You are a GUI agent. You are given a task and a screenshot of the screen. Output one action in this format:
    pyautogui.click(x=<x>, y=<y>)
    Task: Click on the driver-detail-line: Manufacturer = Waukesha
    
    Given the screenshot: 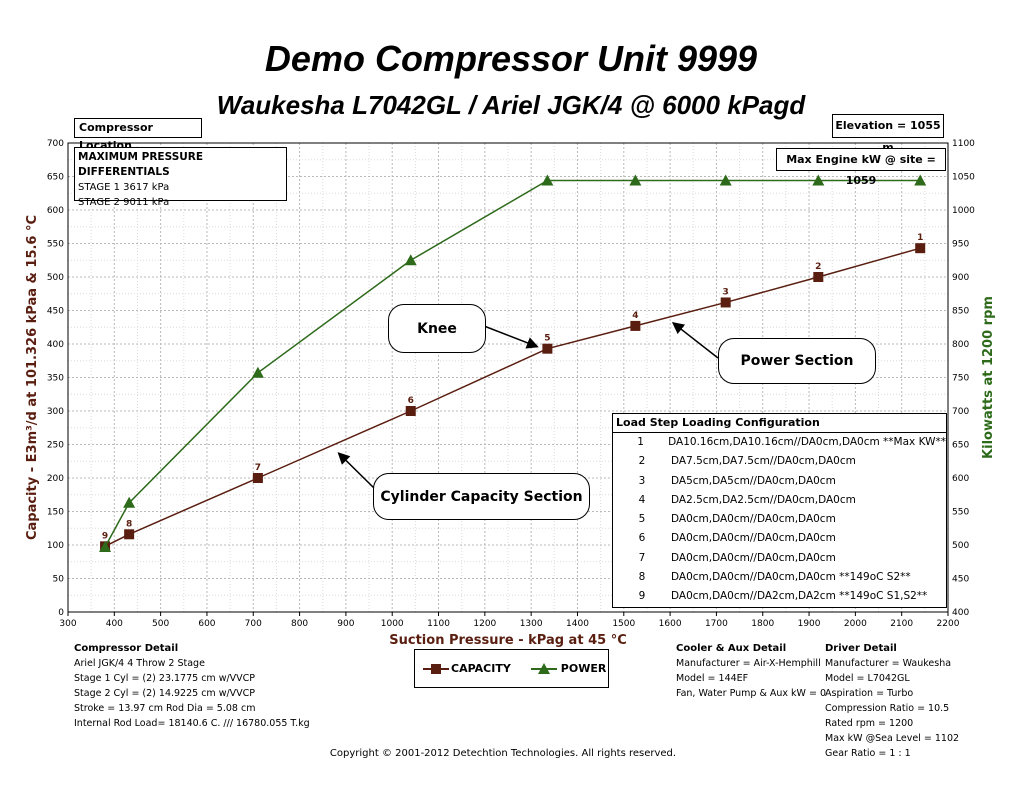 What is the action you would take?
    pyautogui.click(x=888, y=663)
    